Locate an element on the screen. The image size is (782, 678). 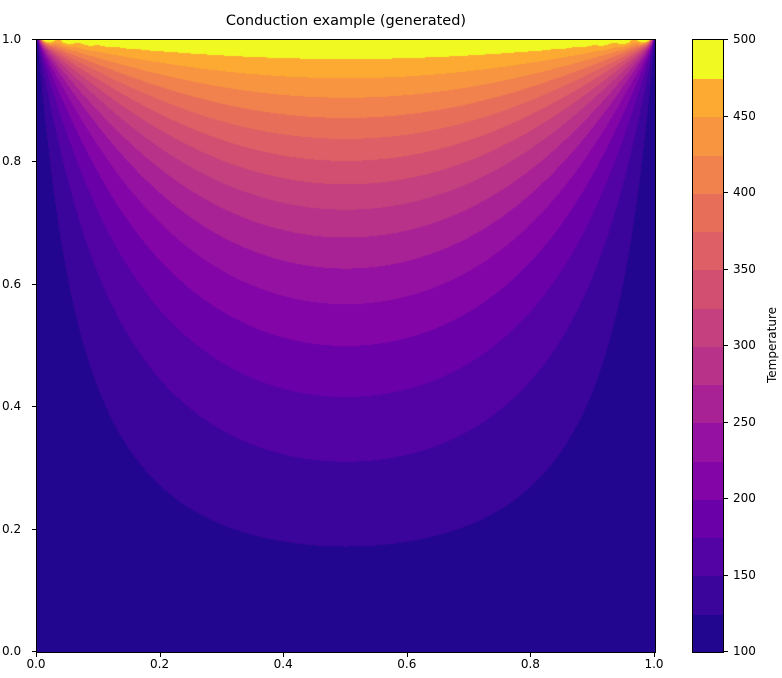
y-tick-label: 0.4 is located at coordinates (12, 406).